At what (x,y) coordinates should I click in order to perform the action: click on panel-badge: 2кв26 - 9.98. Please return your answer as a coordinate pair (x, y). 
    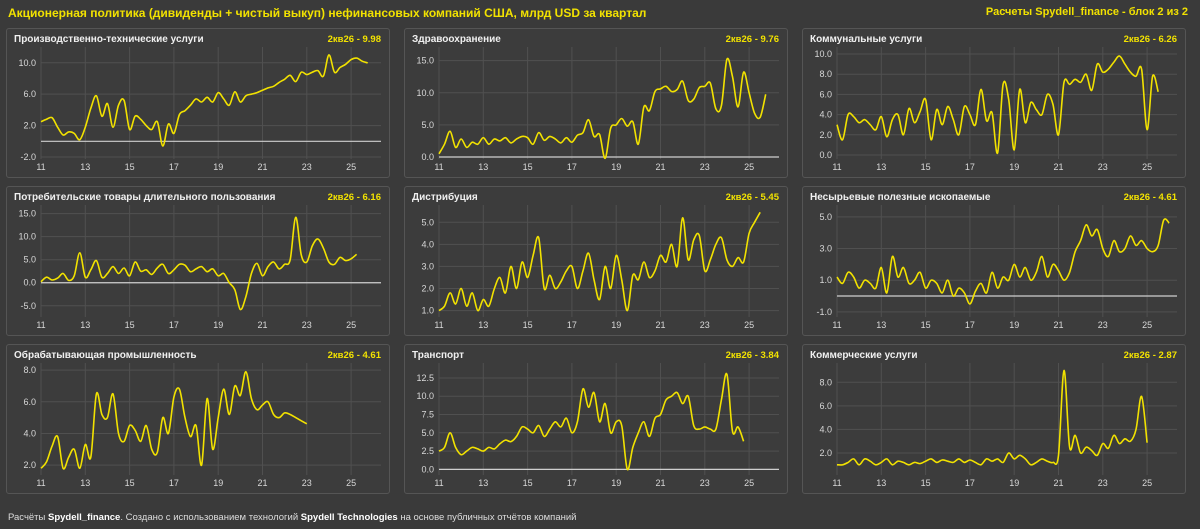
    Looking at the image, I should click on (354, 39).